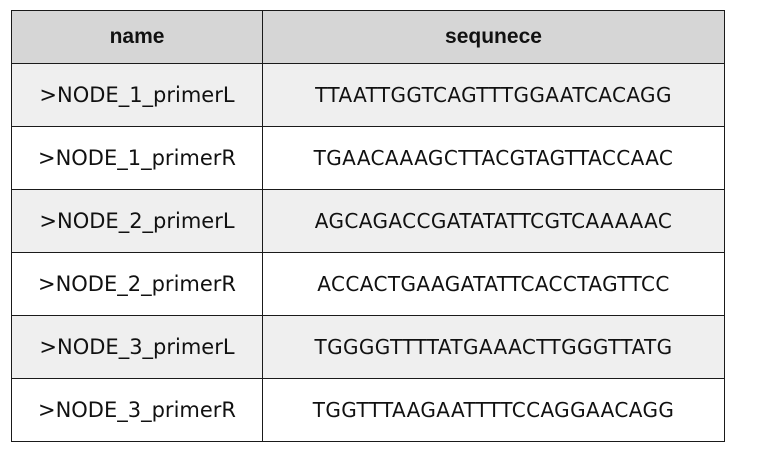 The height and width of the screenshot is (458, 761). Describe the element at coordinates (137, 284) in the screenshot. I see `primer-name-cell: >NODE_2_primerR` at that location.